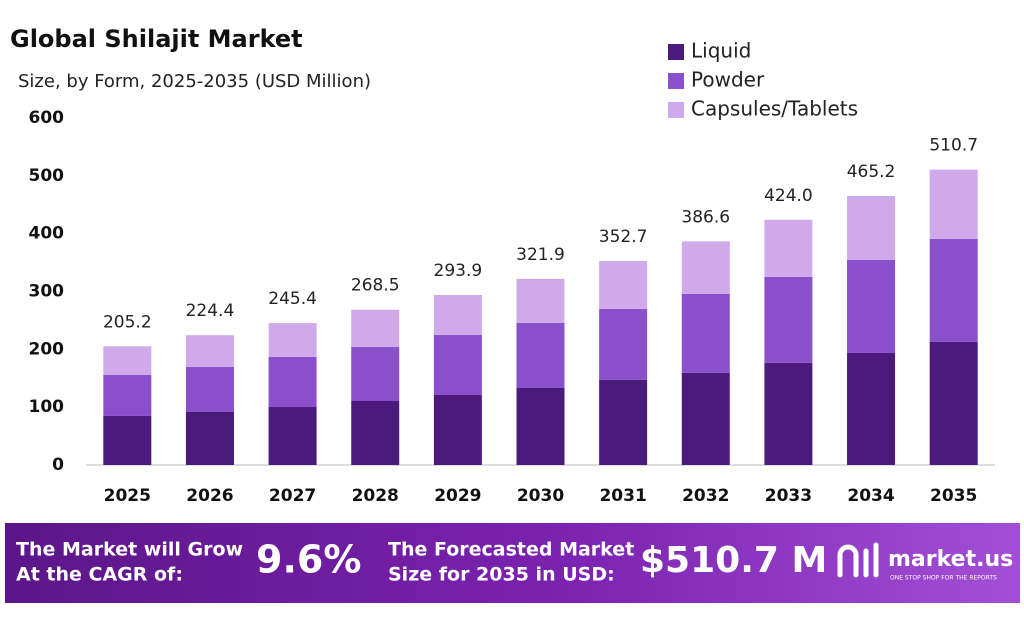 This screenshot has width=1024, height=617. What do you see at coordinates (728, 80) in the screenshot?
I see `legend-label: Powder` at bounding box center [728, 80].